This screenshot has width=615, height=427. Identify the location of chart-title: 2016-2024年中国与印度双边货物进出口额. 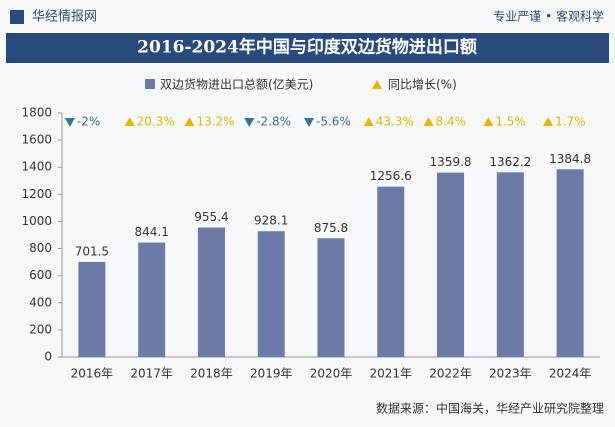
(307, 47).